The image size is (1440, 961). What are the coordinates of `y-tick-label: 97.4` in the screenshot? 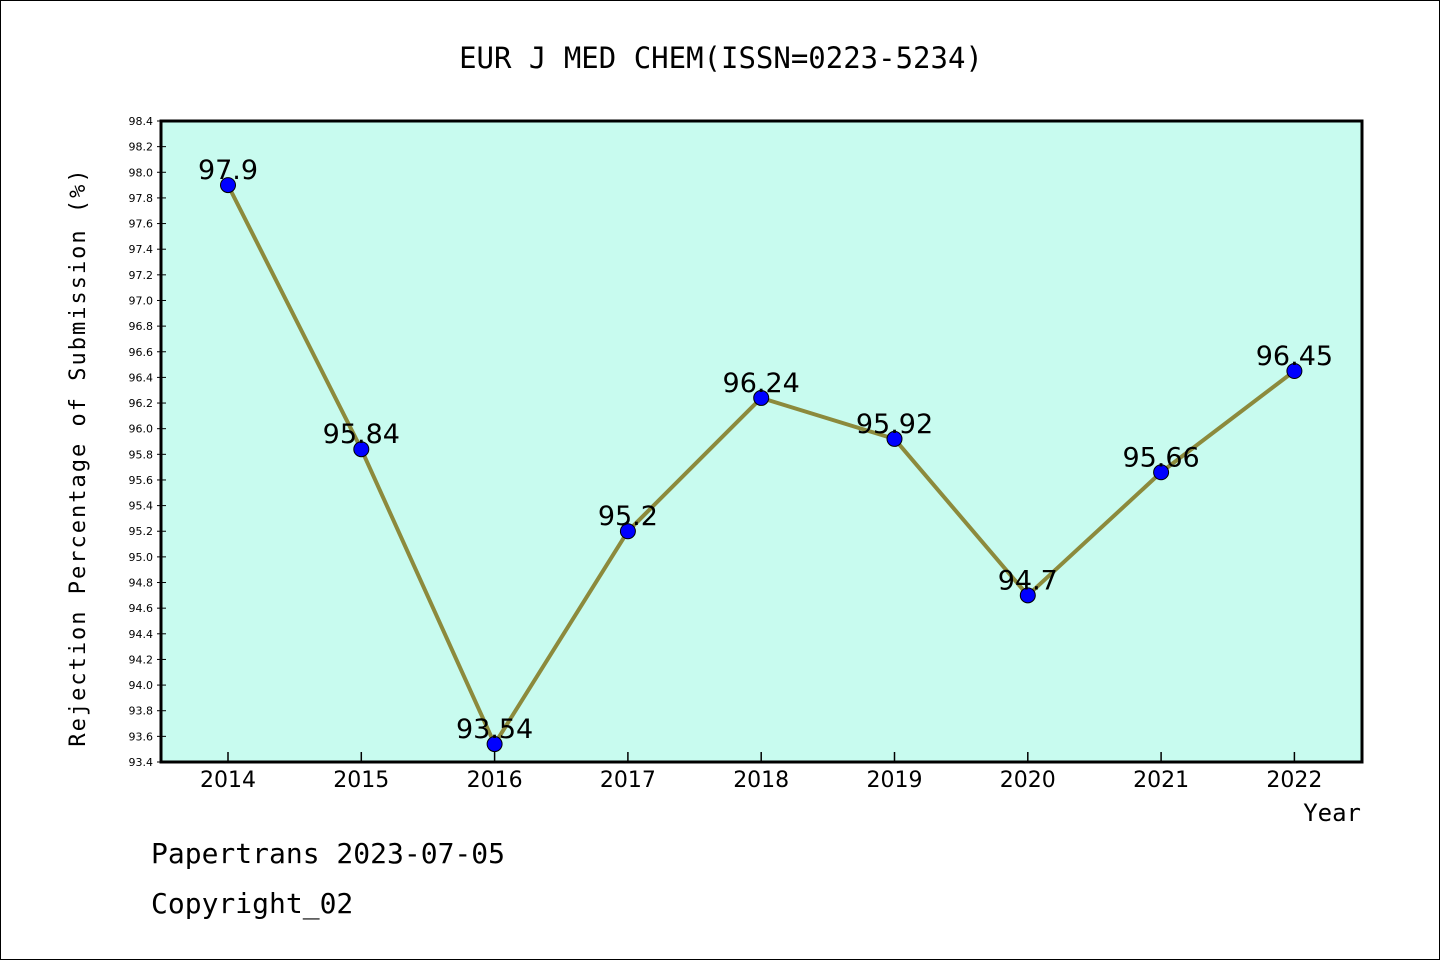 It's located at (141, 249).